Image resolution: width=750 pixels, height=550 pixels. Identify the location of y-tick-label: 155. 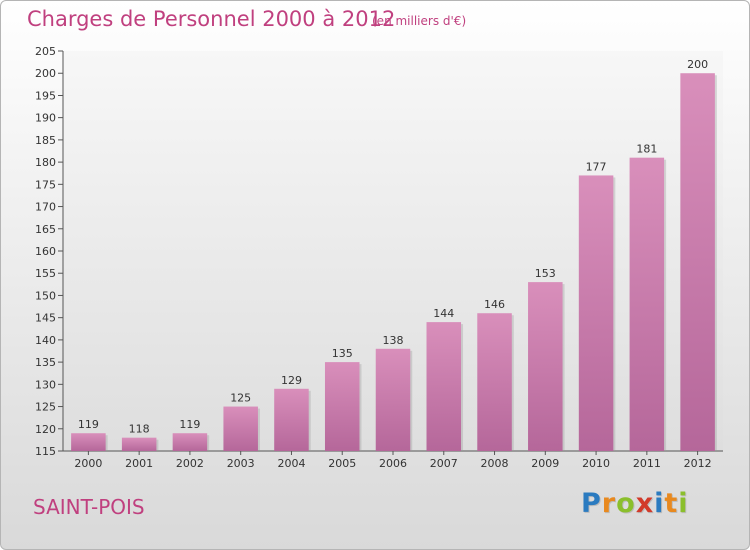
(45, 273).